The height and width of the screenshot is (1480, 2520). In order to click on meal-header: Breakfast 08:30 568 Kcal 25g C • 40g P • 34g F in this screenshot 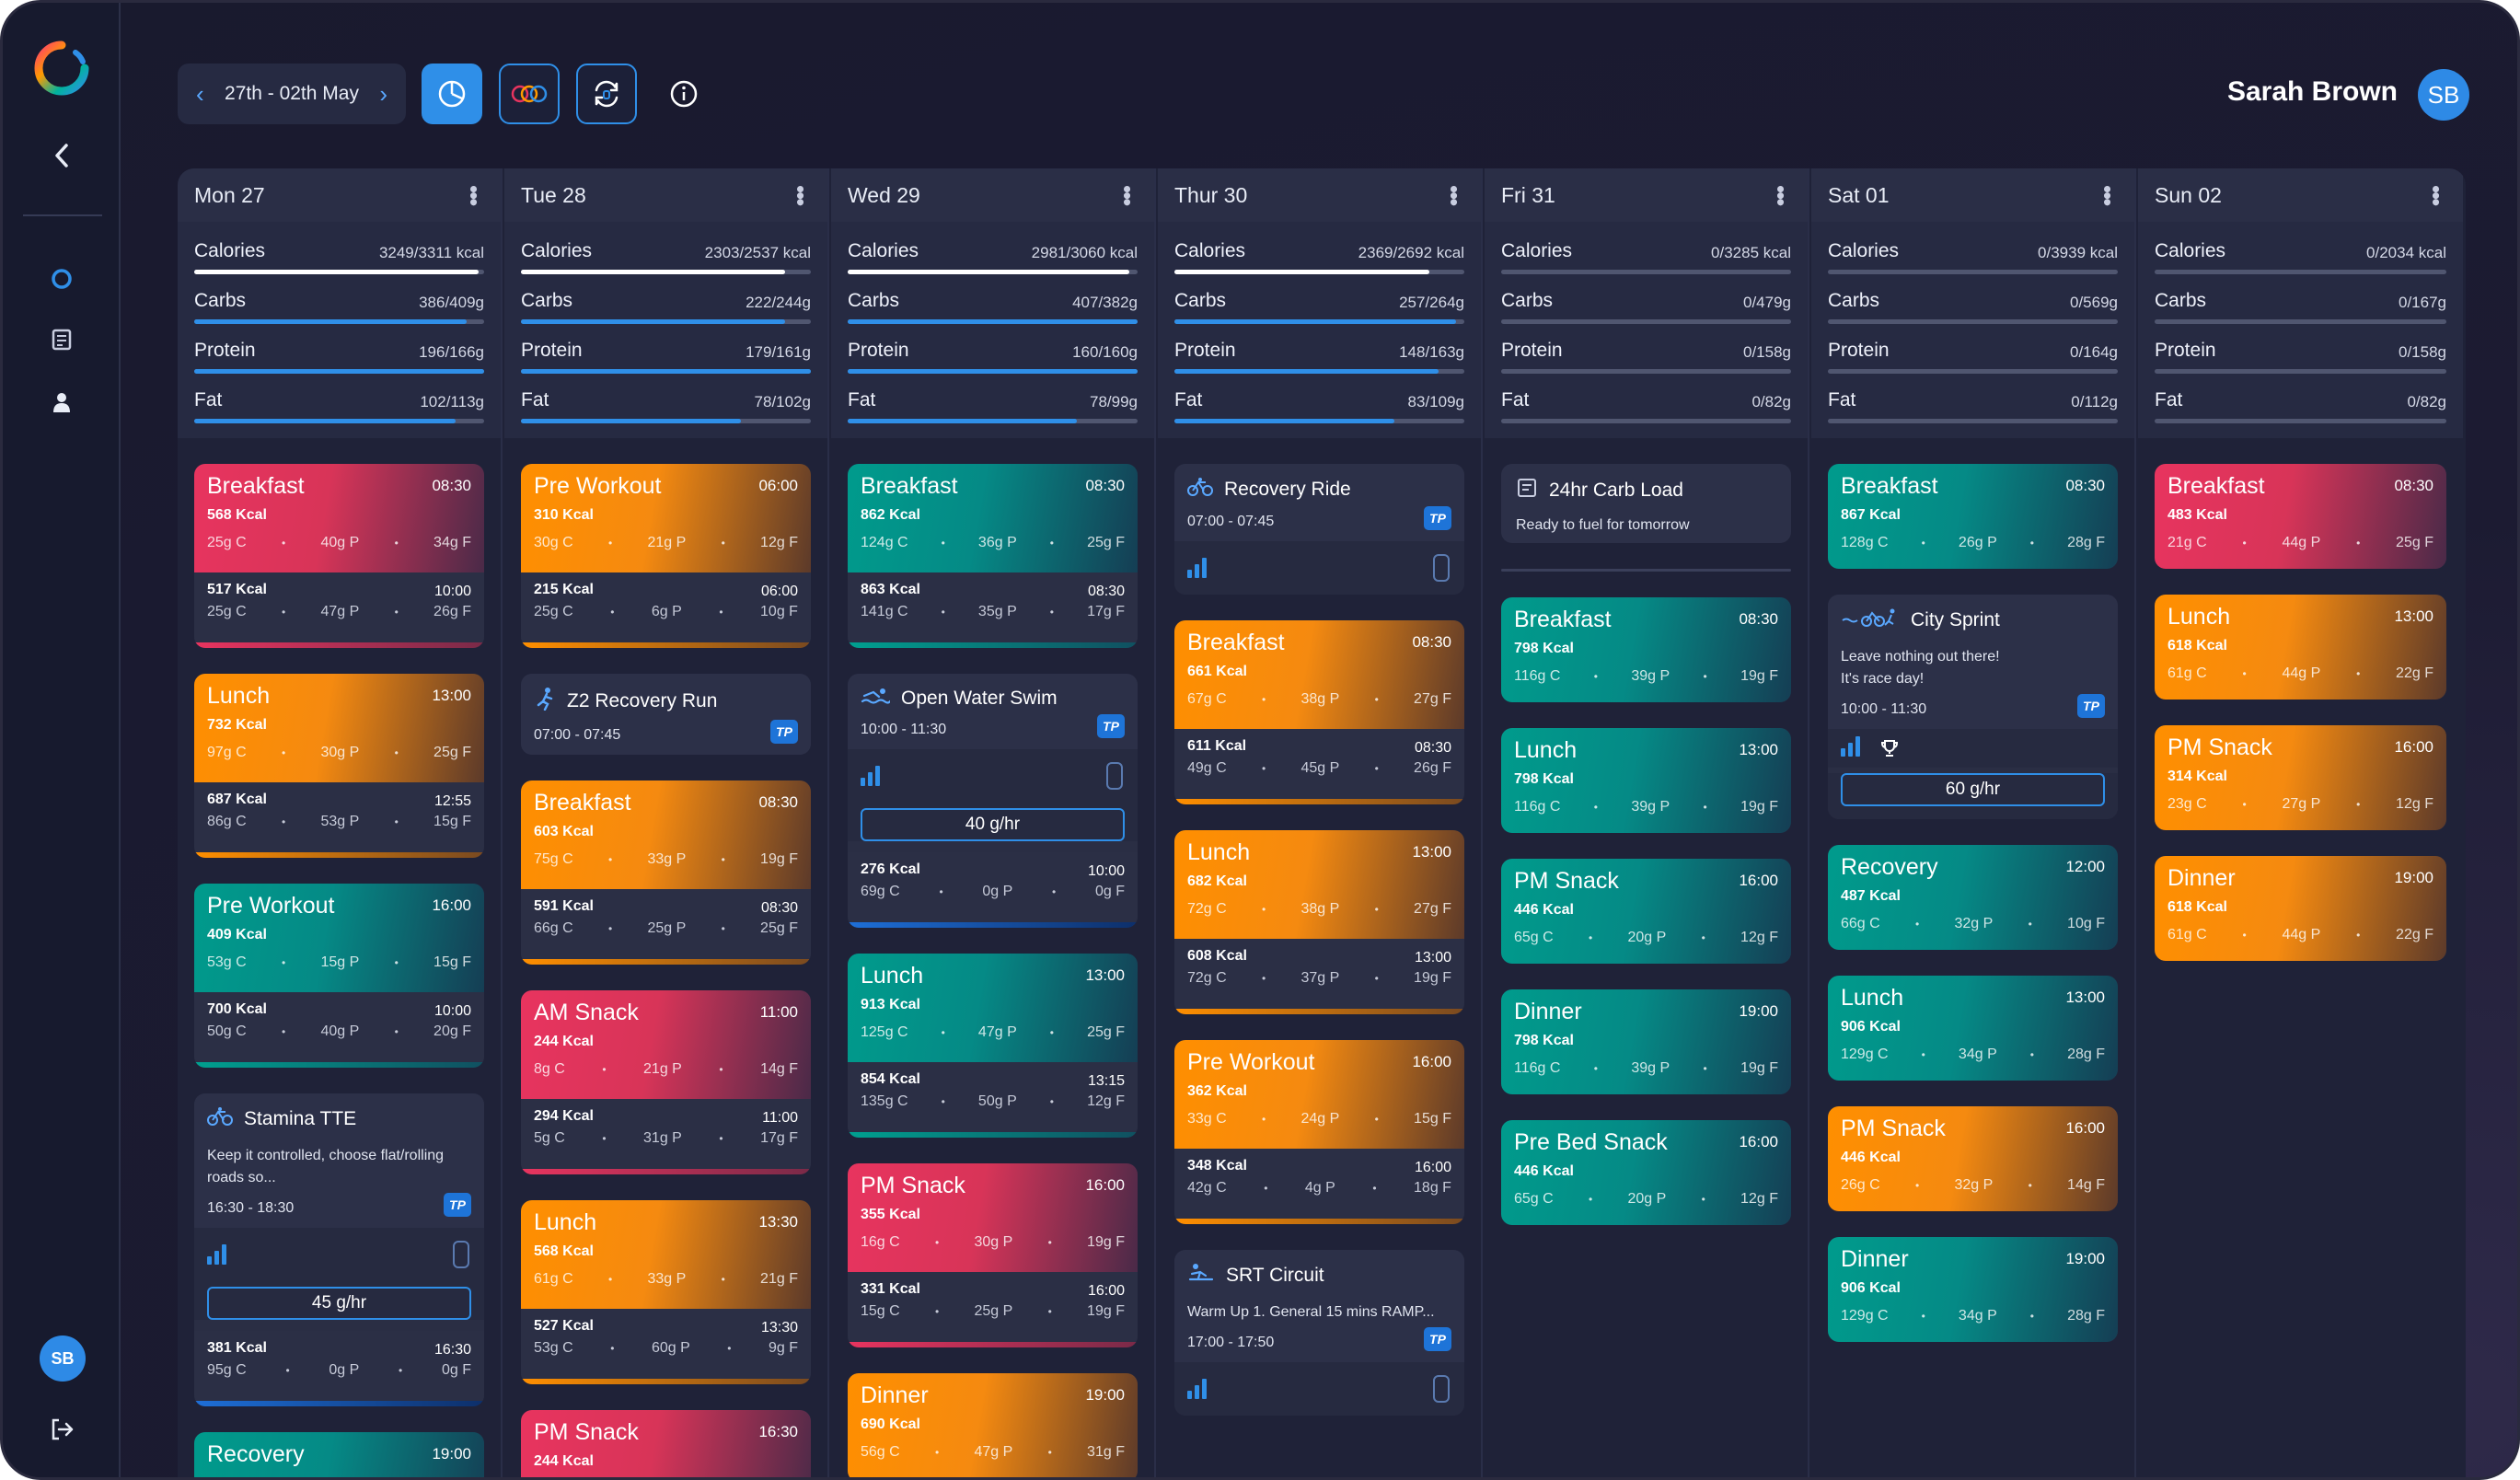, I will do `click(339, 518)`.